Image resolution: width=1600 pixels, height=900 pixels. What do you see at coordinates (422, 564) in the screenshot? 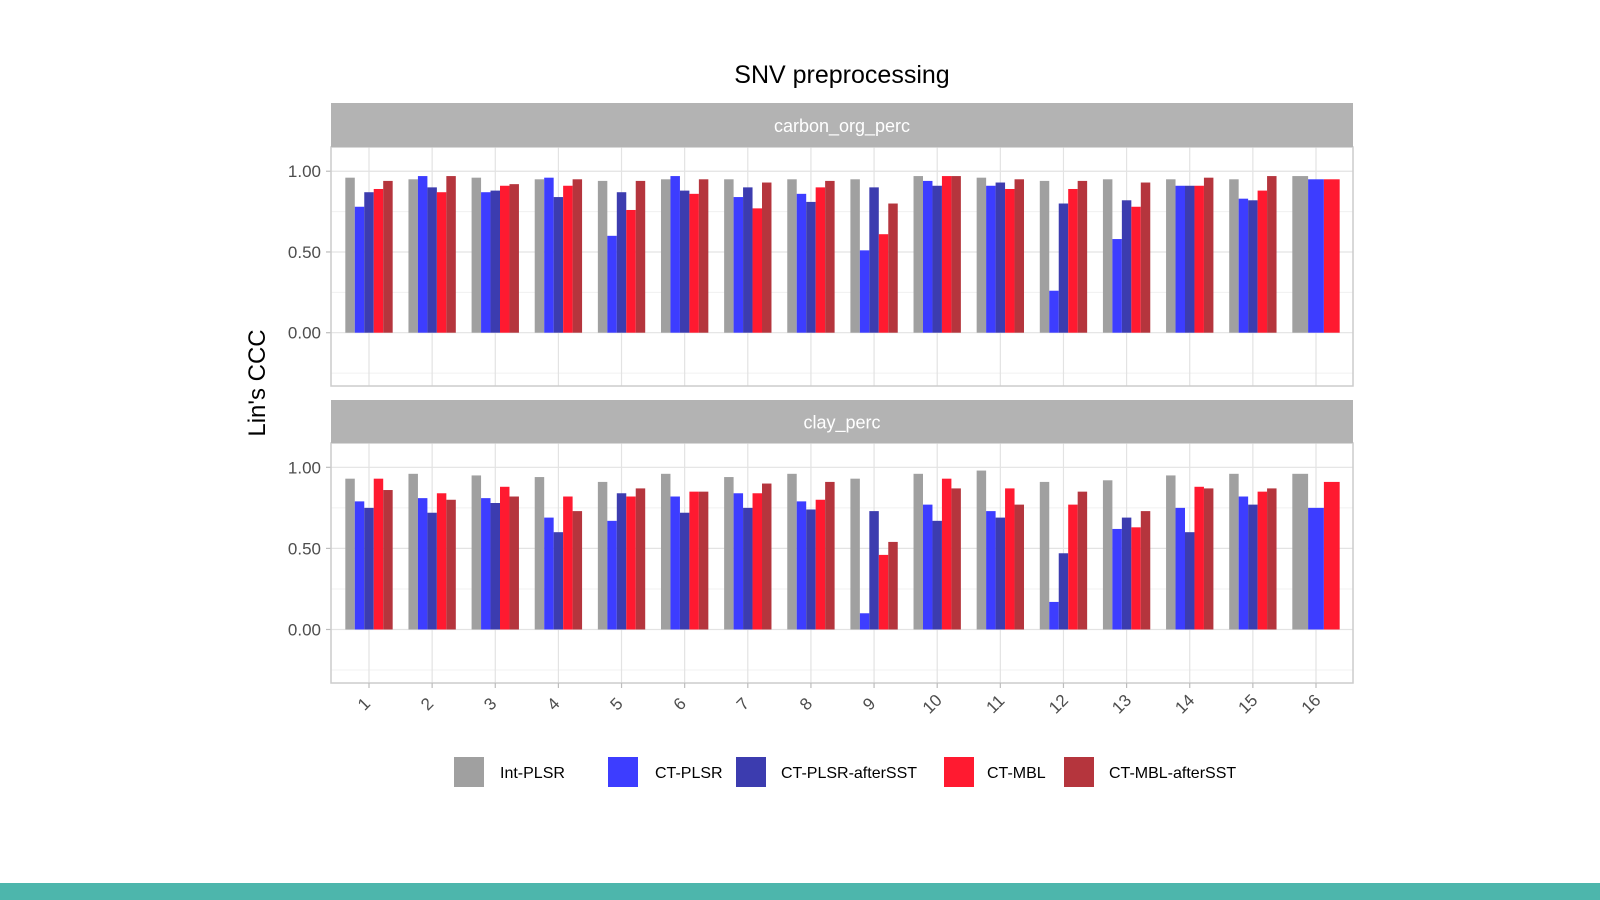
I see `bar-clay_perc-2-CT-PLSR` at bounding box center [422, 564].